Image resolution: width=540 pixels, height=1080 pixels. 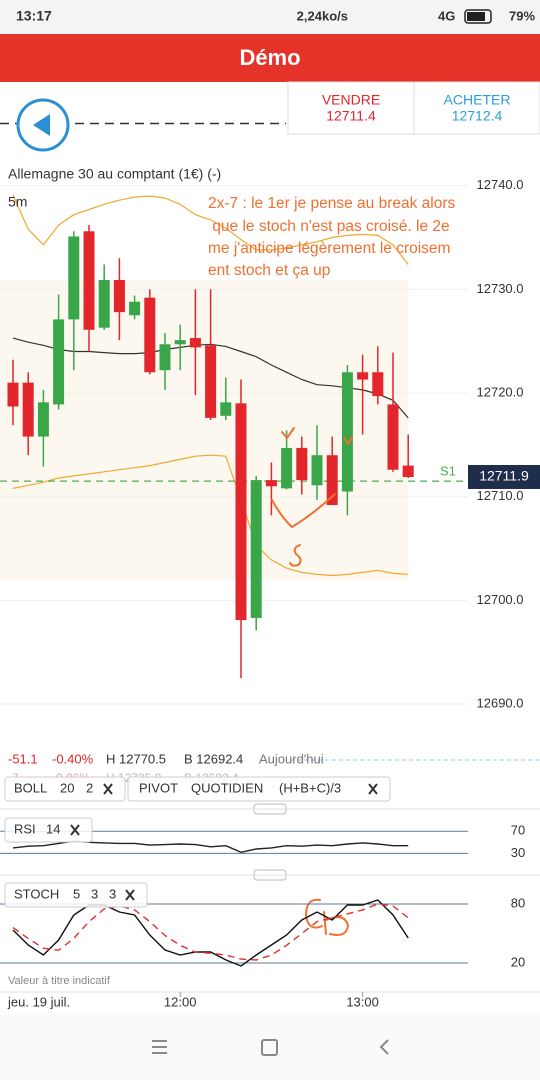 What do you see at coordinates (36, 893) in the screenshot?
I see `stoch-name: STOCH` at bounding box center [36, 893].